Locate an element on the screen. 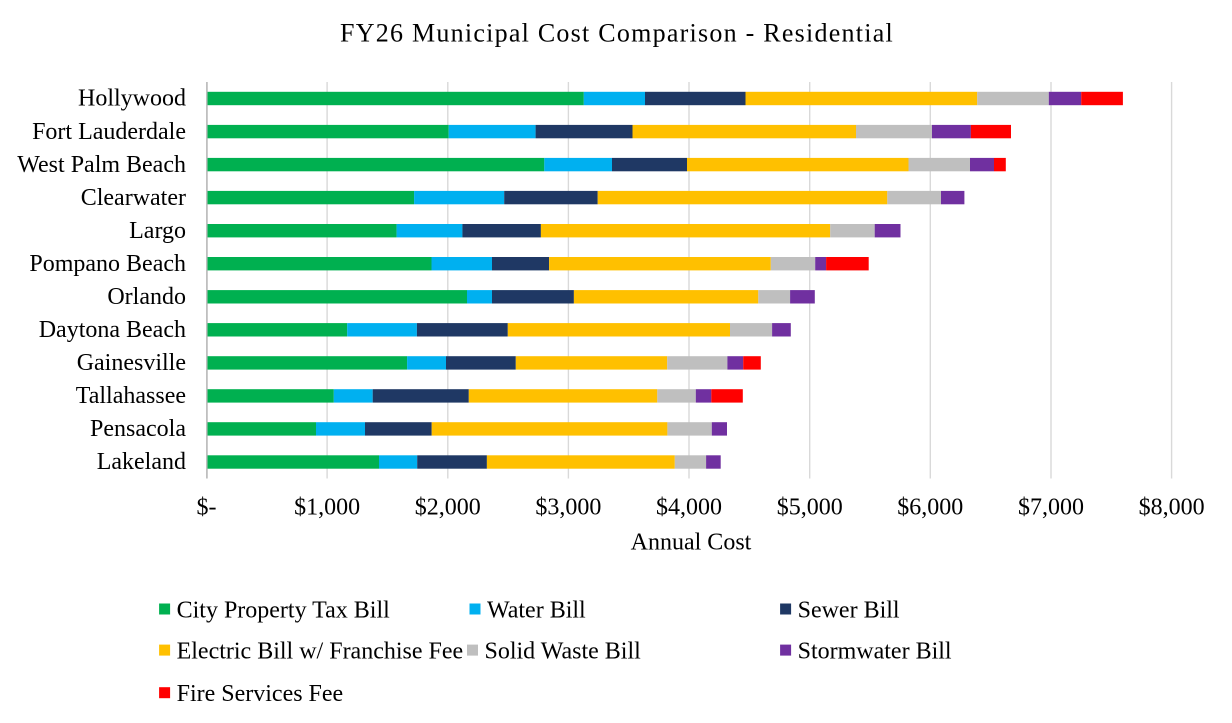 The image size is (1232, 723). svg-text: Largo is located at coordinates (157, 231).